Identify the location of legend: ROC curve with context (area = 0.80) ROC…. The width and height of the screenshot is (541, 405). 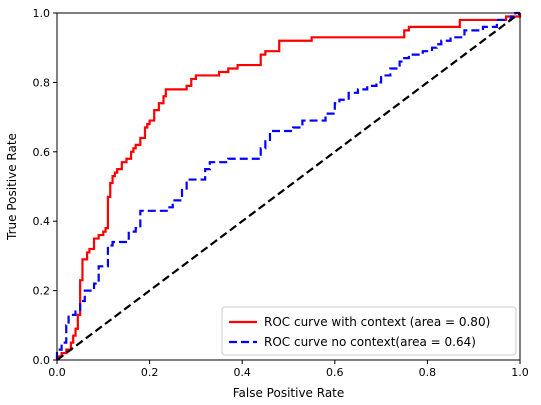
(369, 331).